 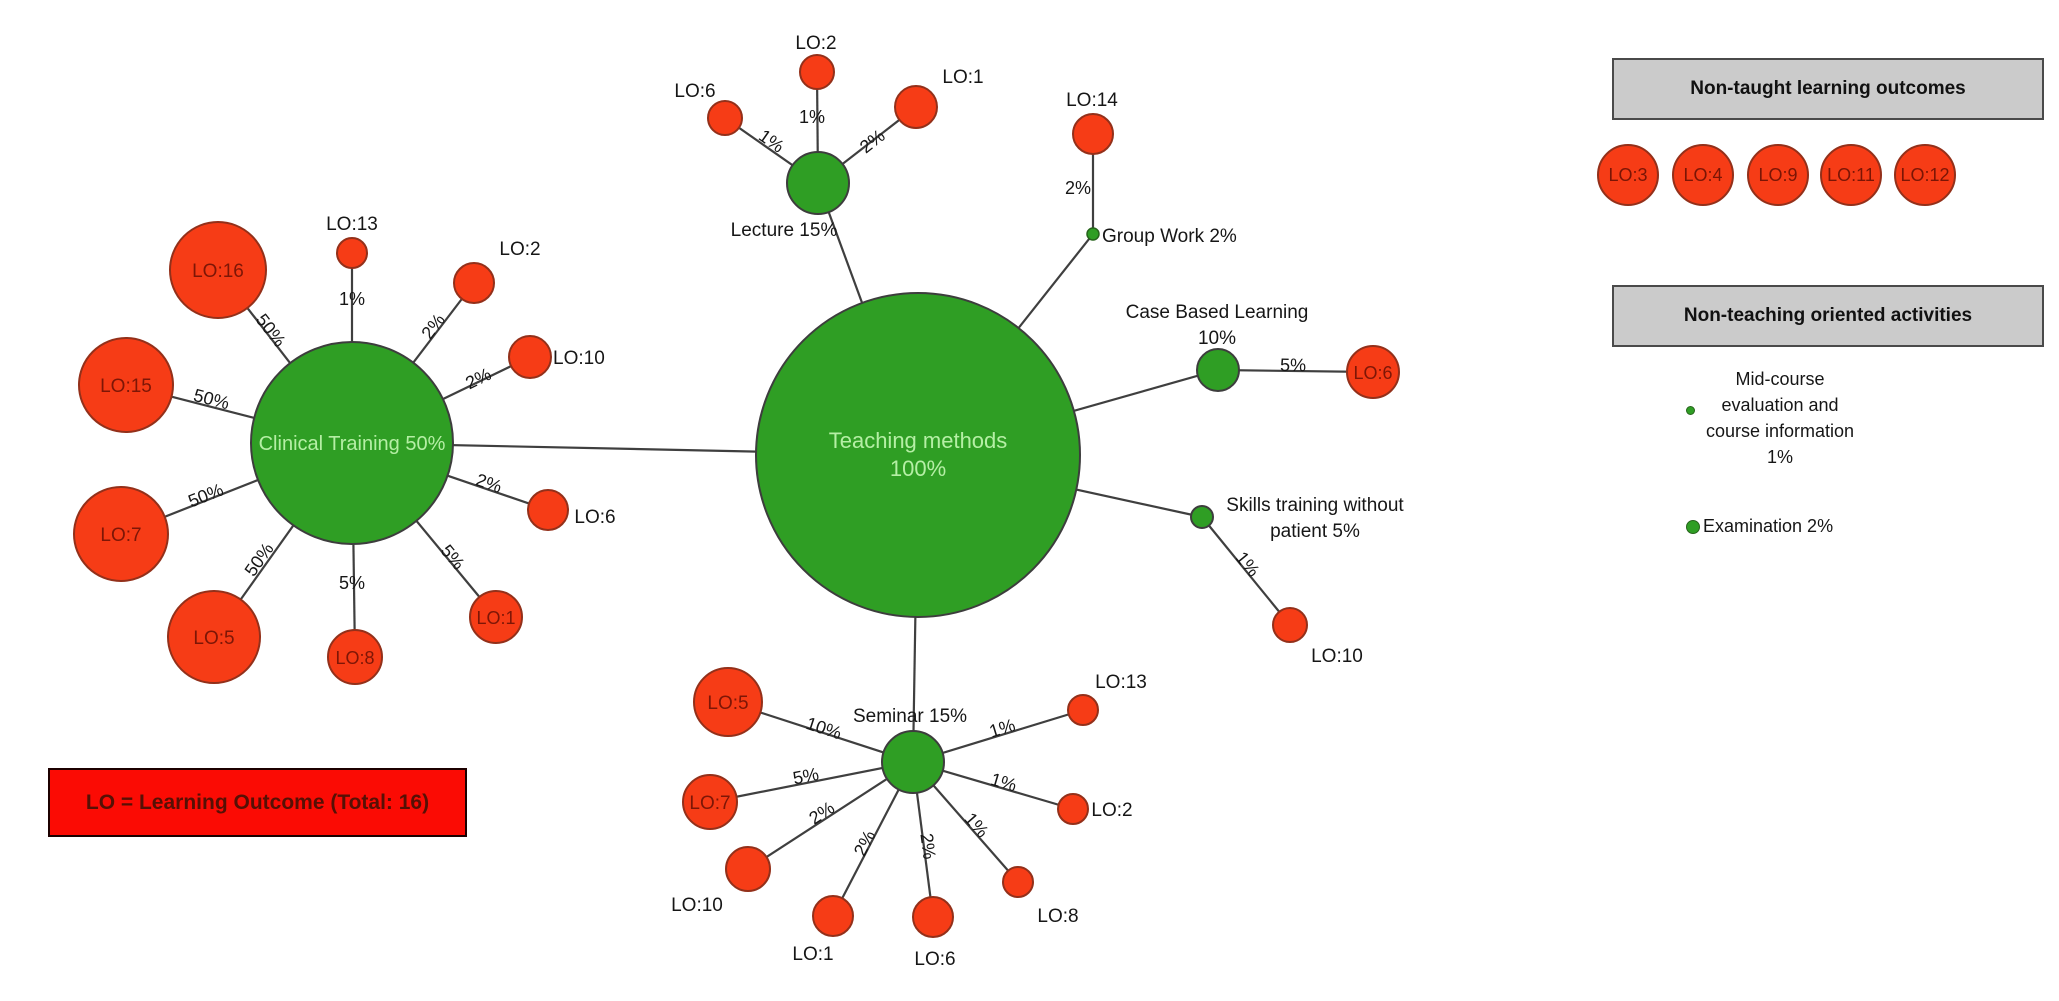 I want to click on node-sem_lo8, so click(x=1018, y=882).